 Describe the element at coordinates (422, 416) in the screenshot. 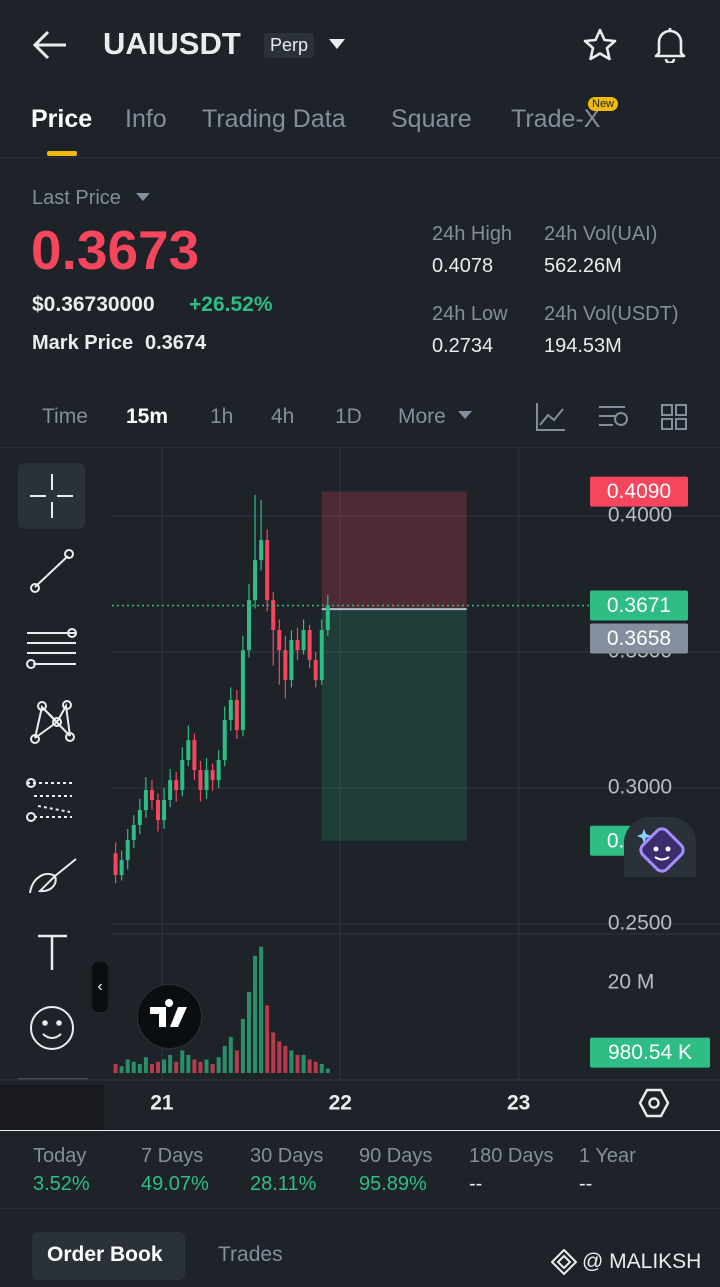

I see `interval-more: More` at that location.